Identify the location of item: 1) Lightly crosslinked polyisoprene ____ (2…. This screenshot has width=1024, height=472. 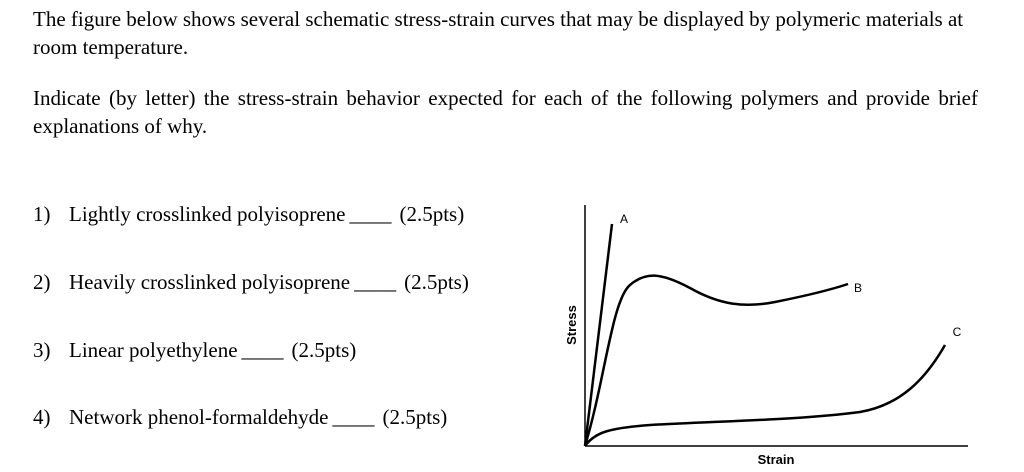
(248, 214).